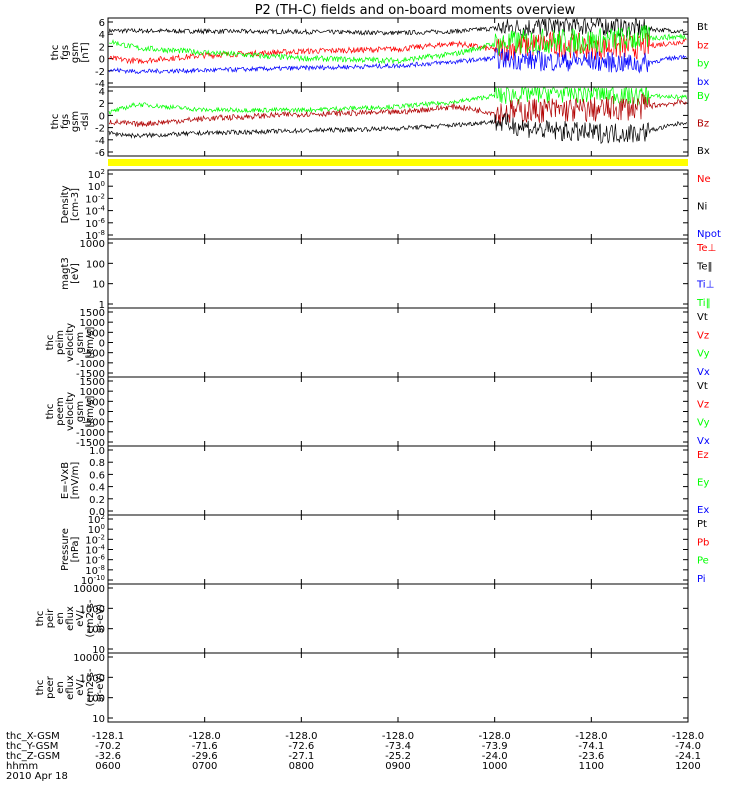  Describe the element at coordinates (70, 342) in the screenshot. I see `y-axis-label: thcpeimvelocitygsm[km/s]` at that location.